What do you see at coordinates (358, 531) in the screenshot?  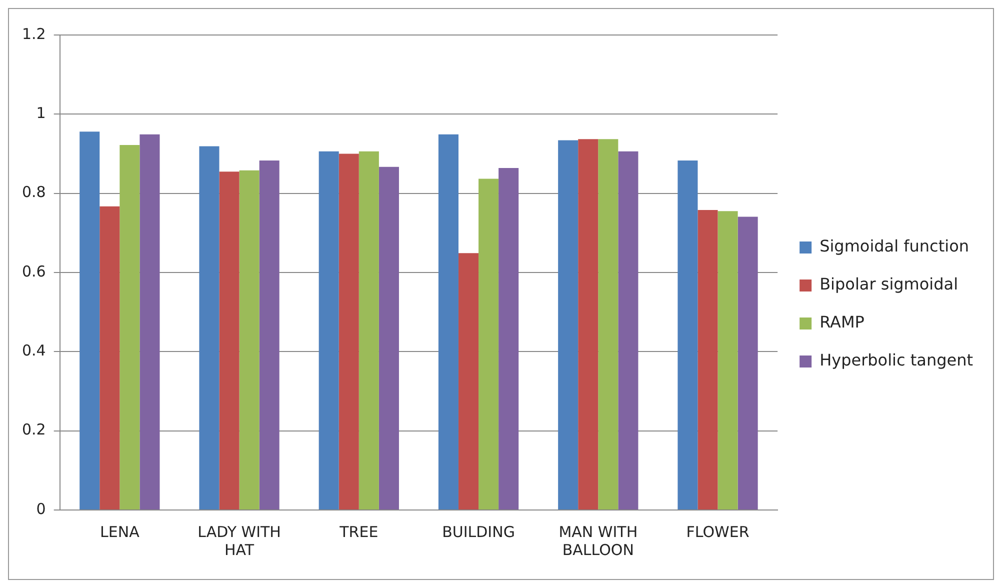 I see `x-tick-label: TREE` at bounding box center [358, 531].